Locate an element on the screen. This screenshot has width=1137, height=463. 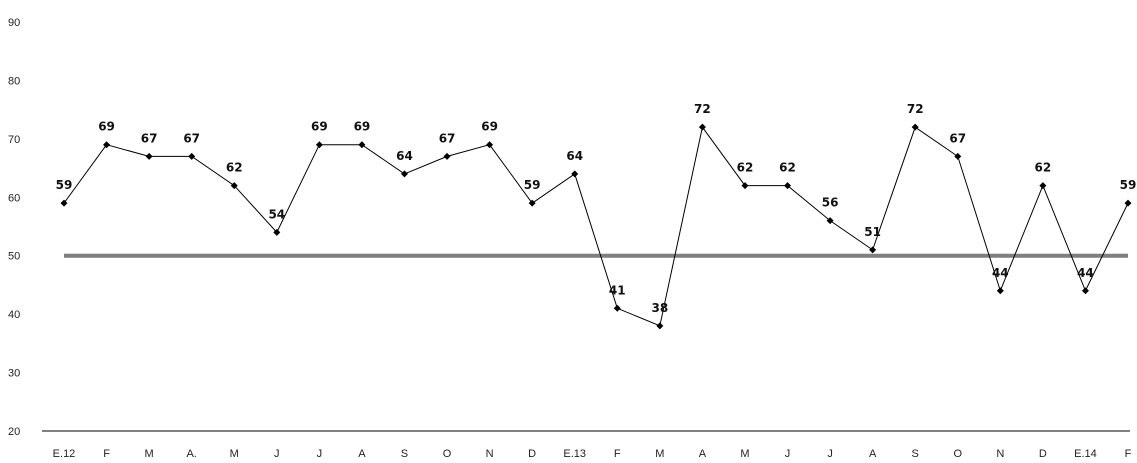
data-label-13: 41 is located at coordinates (617, 290).